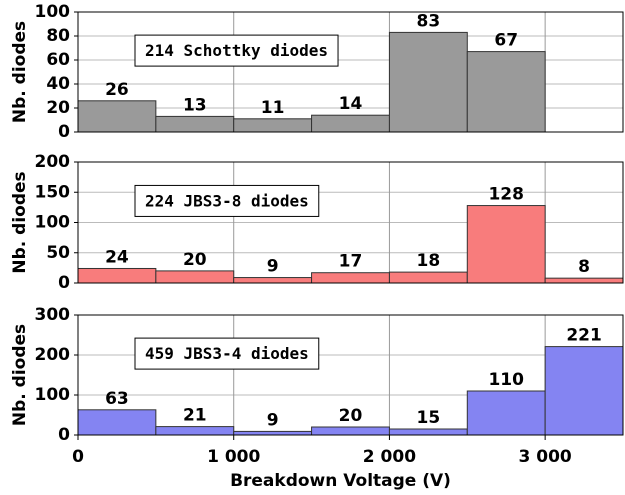 This screenshot has width=625, height=495. What do you see at coordinates (58, 36) in the screenshot?
I see `y-tick-label: 80` at bounding box center [58, 36].